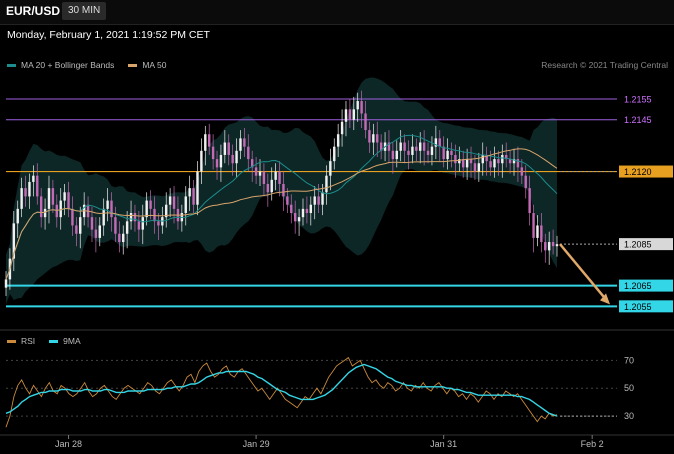 This screenshot has width=674, height=454. I want to click on symbol-label: EUR/USD, so click(33, 11).